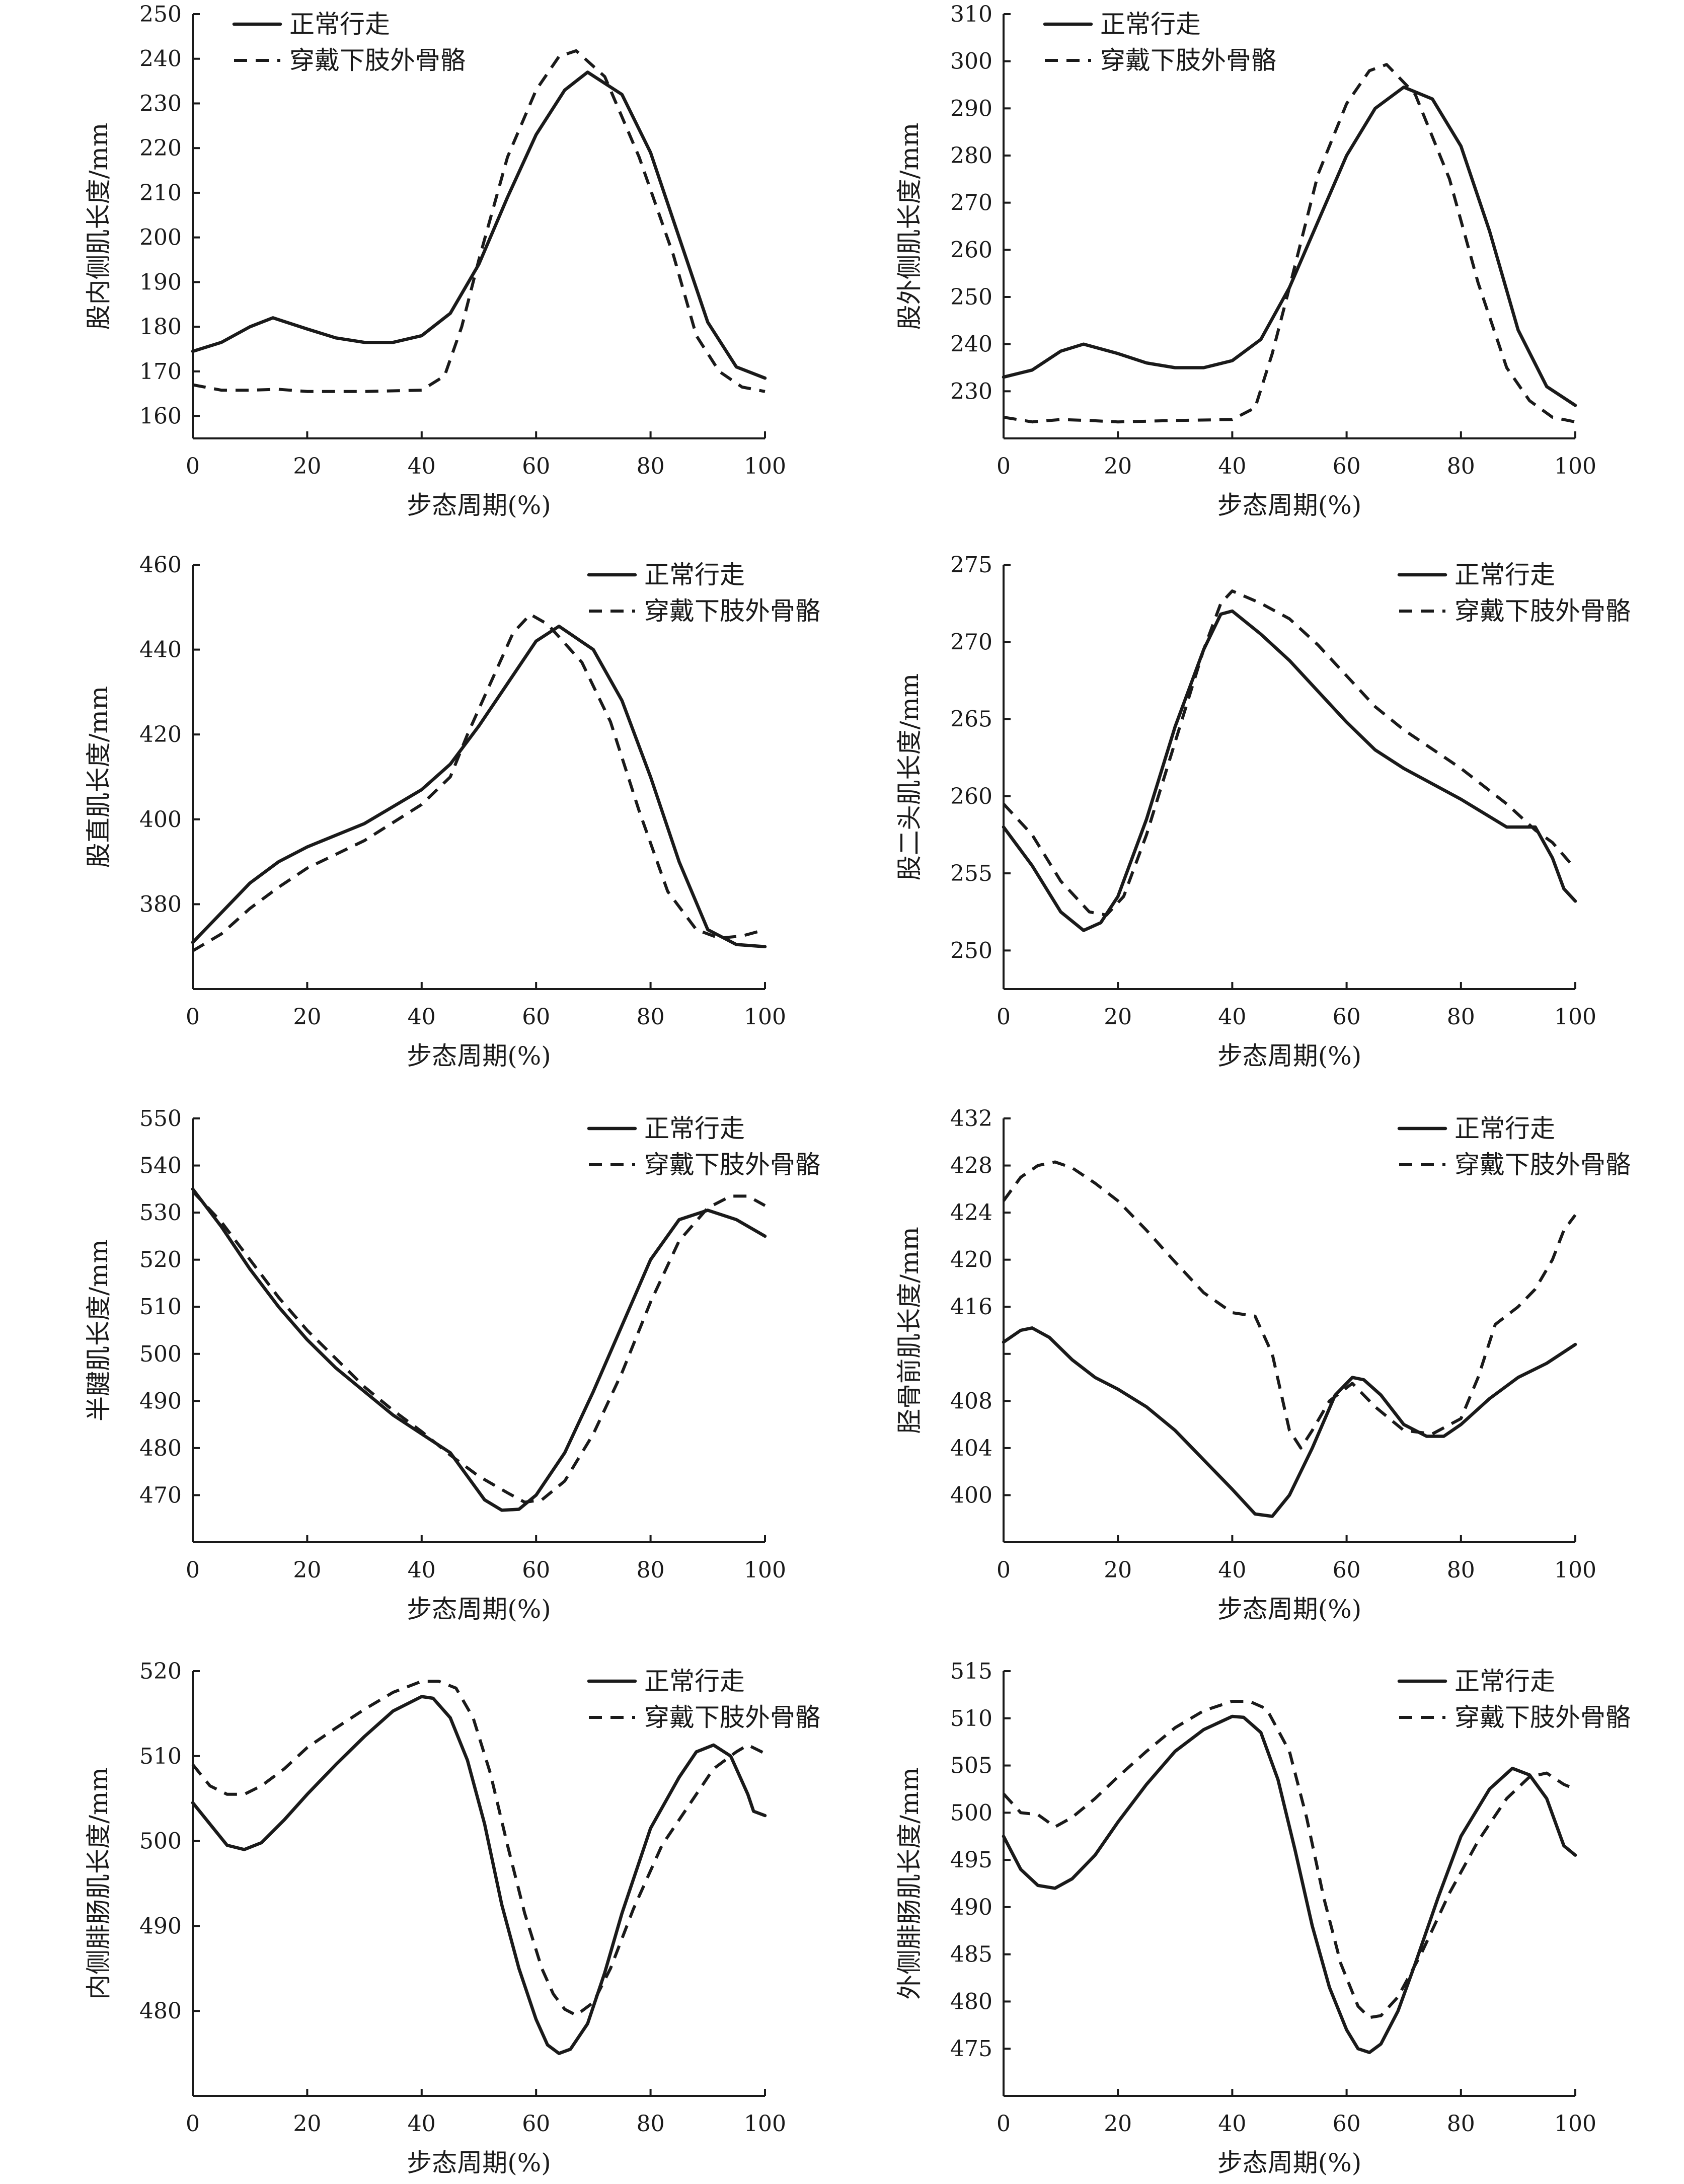  What do you see at coordinates (160, 1119) in the screenshot?
I see `y-tick-label: 550` at bounding box center [160, 1119].